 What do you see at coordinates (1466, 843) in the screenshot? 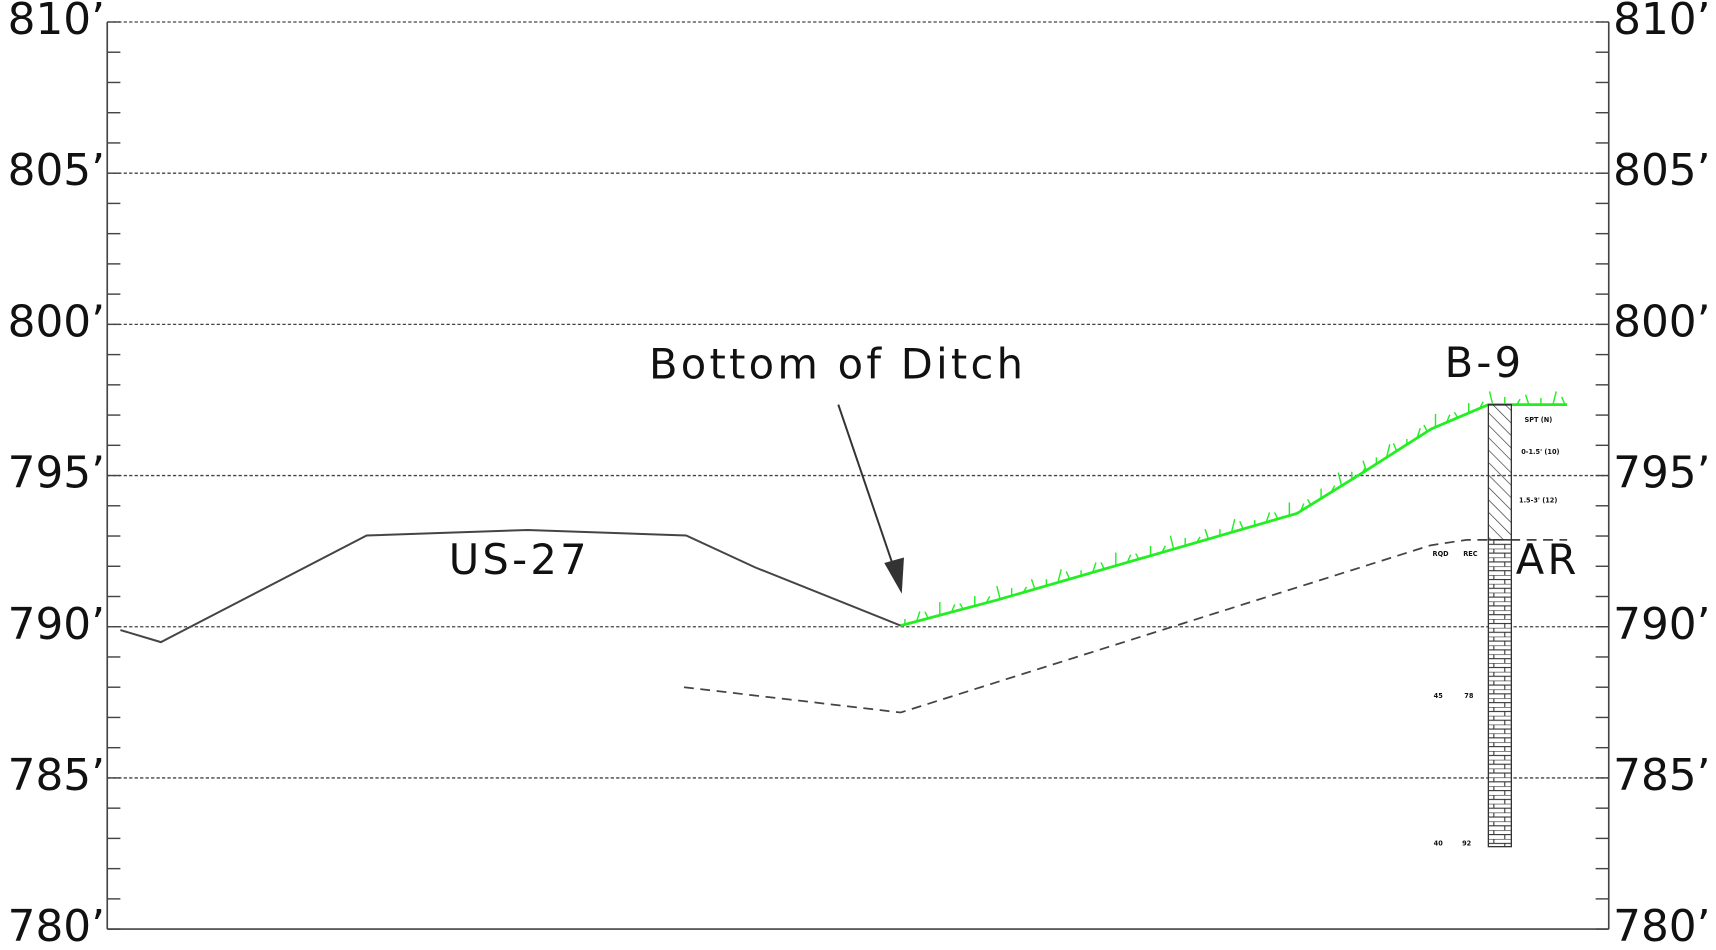
I see `log-text: 92` at bounding box center [1466, 843].